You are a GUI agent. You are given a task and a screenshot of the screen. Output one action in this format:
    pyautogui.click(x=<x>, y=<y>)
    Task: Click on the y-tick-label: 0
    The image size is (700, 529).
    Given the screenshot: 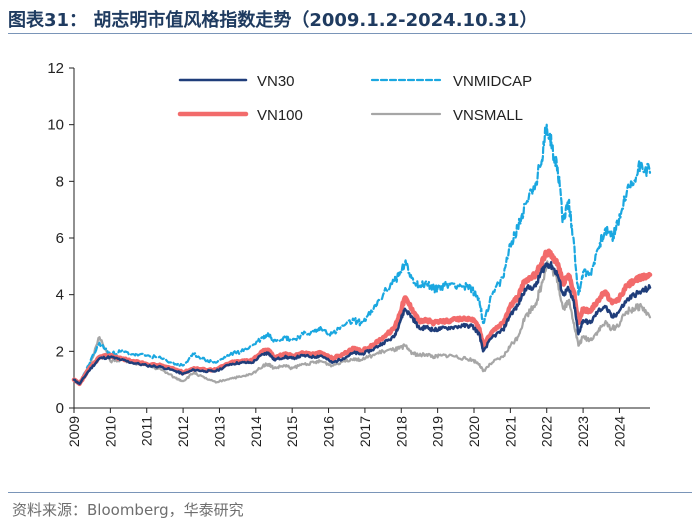 What is the action you would take?
    pyautogui.click(x=60, y=408)
    